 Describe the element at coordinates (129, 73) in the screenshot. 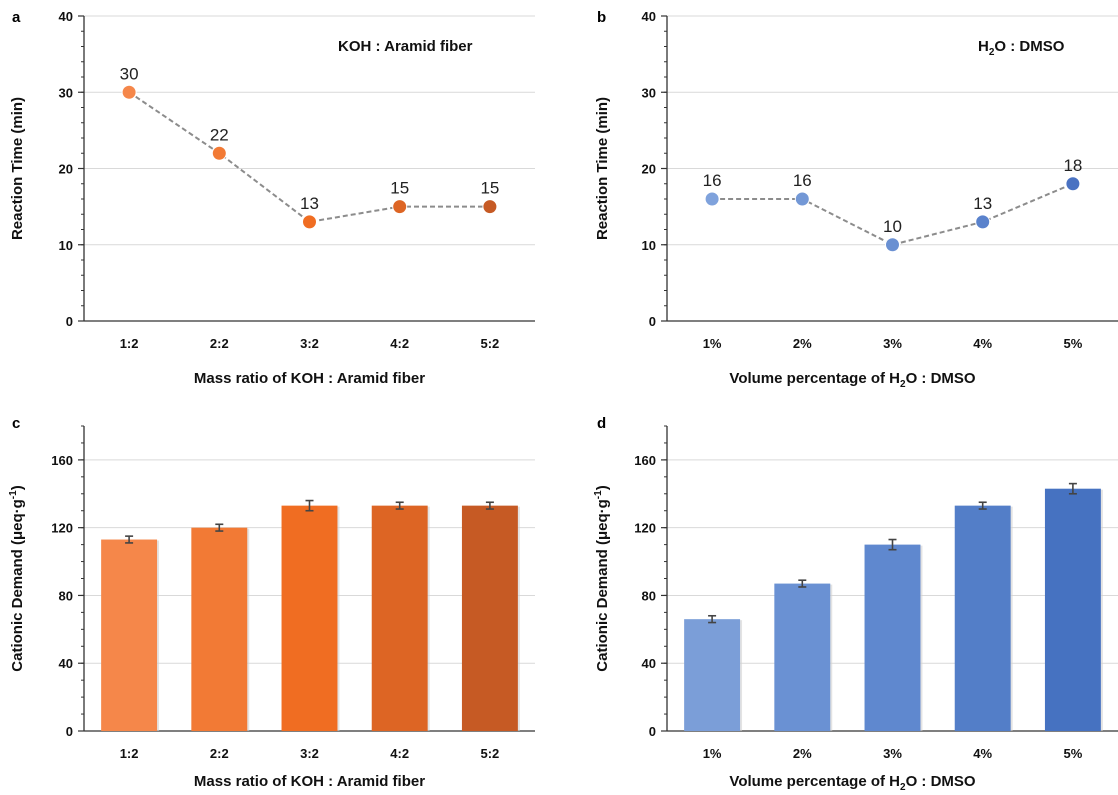

I see `data-label: 30` at that location.